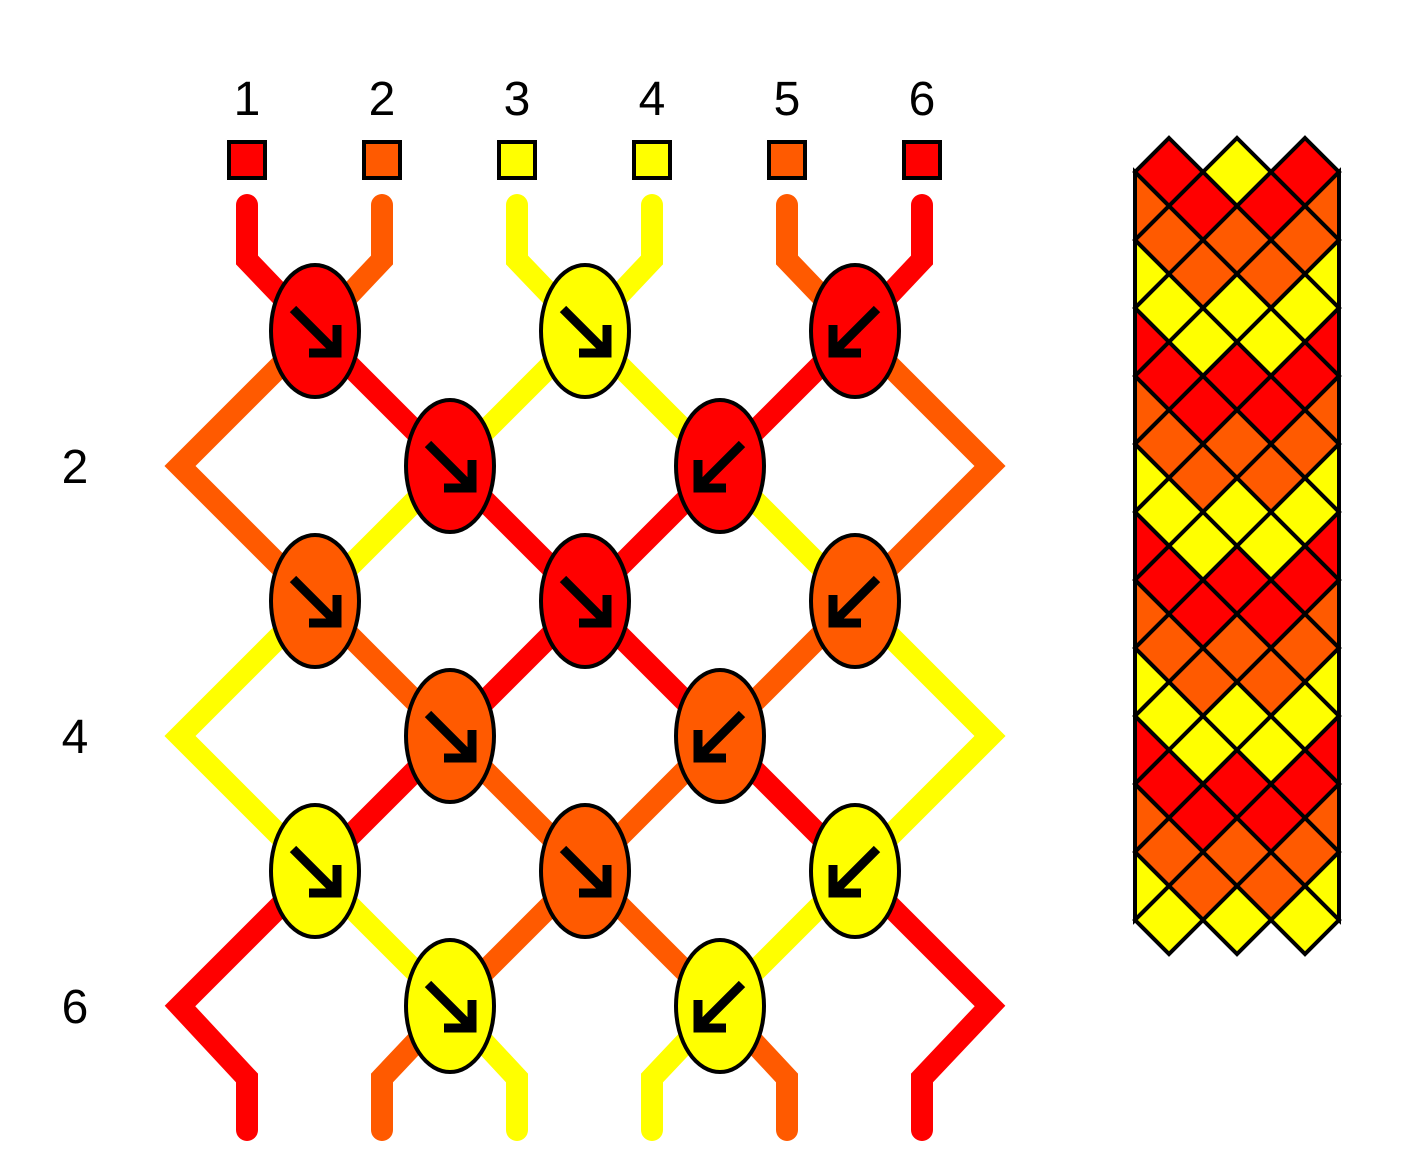 This screenshot has width=1404, height=1170. I want to click on strand-number-5: 5, so click(787, 99).